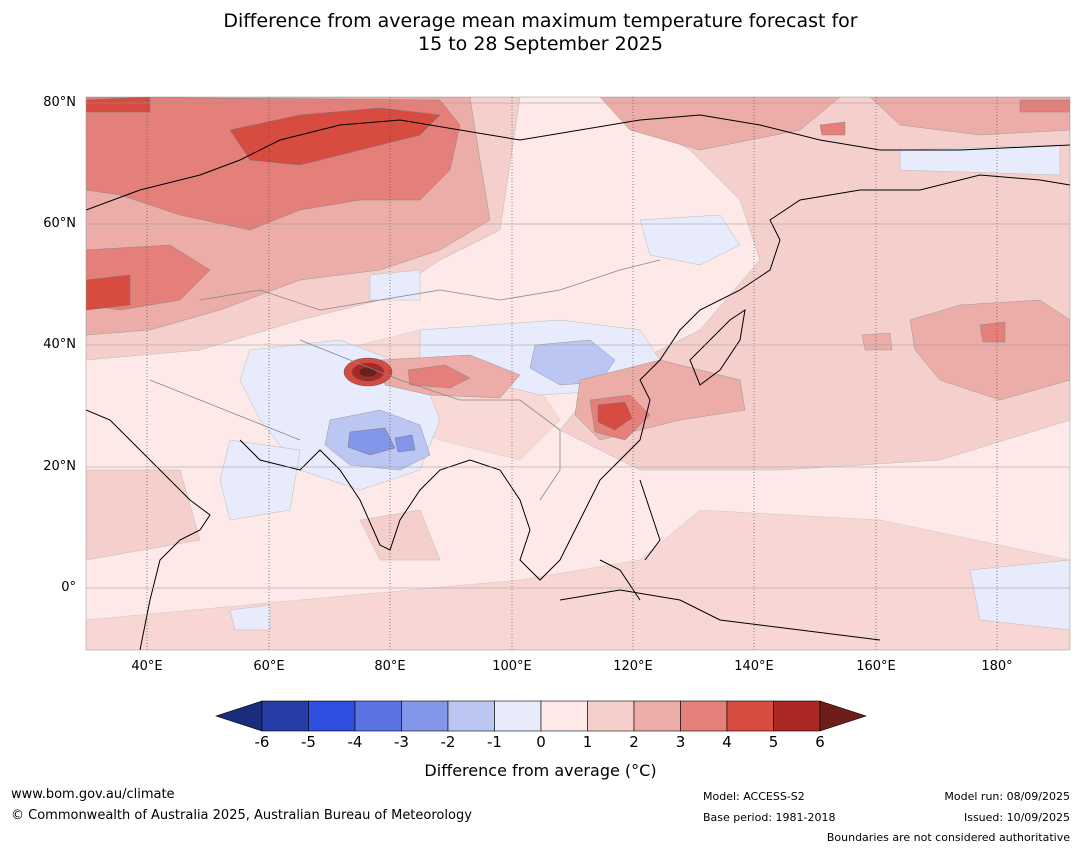 The height and width of the screenshot is (850, 1081). I want to click on lat-label-80n: 80°N, so click(59, 102).